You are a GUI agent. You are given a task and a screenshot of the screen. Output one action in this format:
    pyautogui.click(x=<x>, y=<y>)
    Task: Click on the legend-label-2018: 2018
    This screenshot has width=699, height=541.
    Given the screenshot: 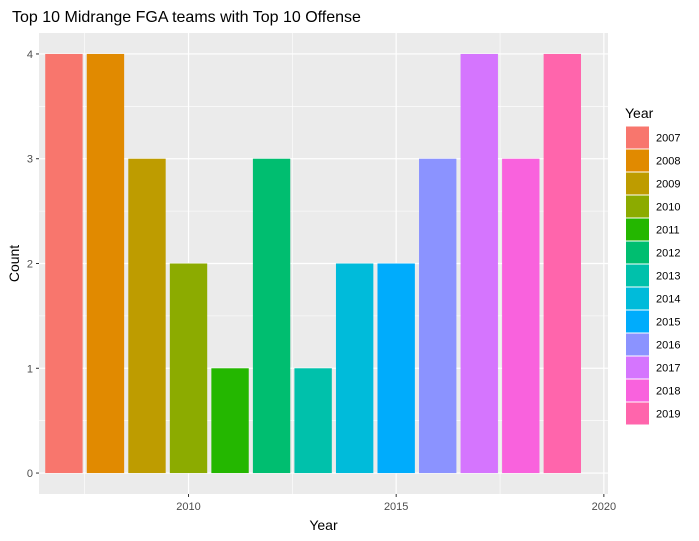 What is the action you would take?
    pyautogui.click(x=668, y=392)
    